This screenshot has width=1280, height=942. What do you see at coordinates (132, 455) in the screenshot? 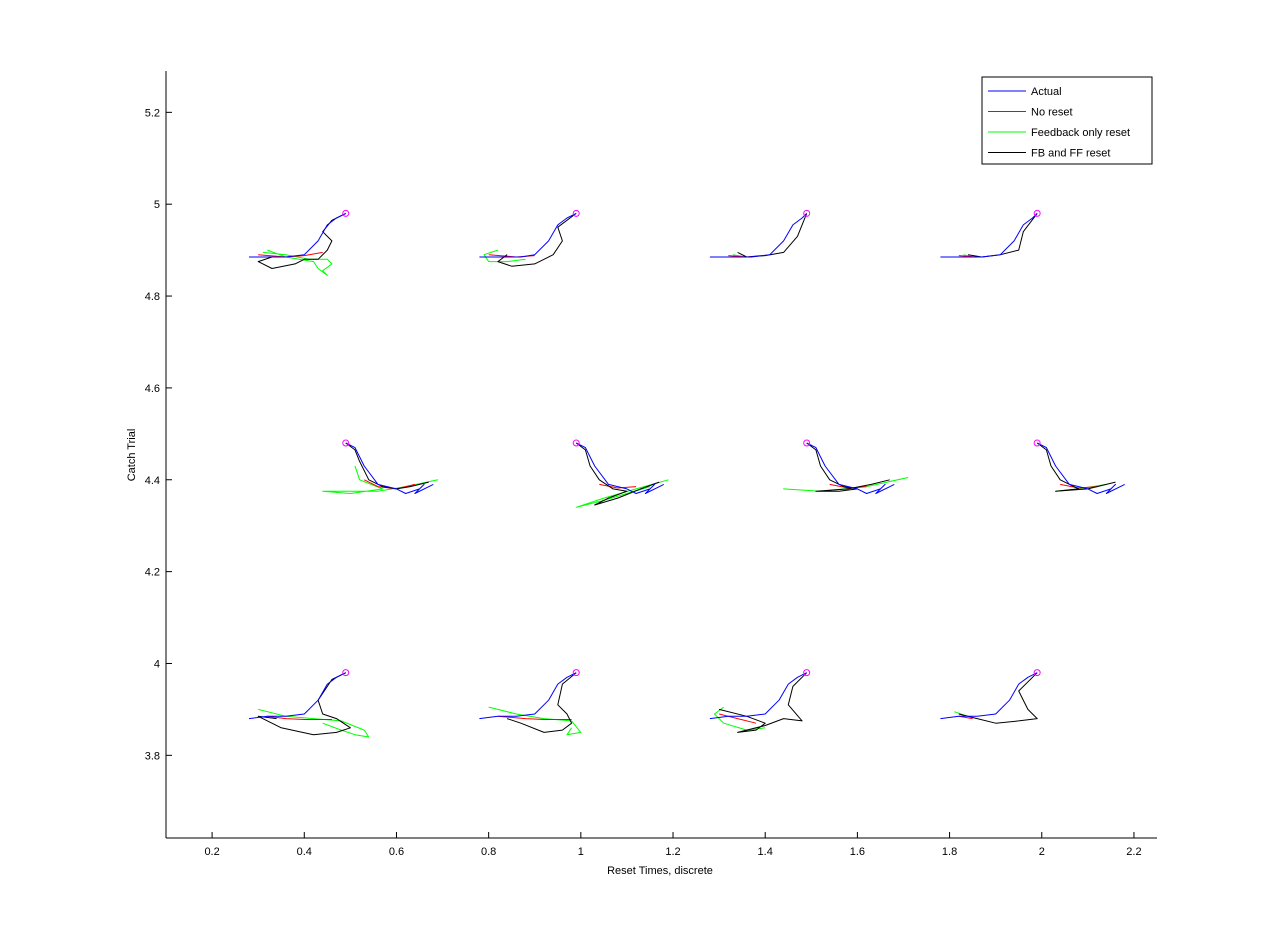
I see `y-axis-label: Catch Trial` at bounding box center [132, 455].